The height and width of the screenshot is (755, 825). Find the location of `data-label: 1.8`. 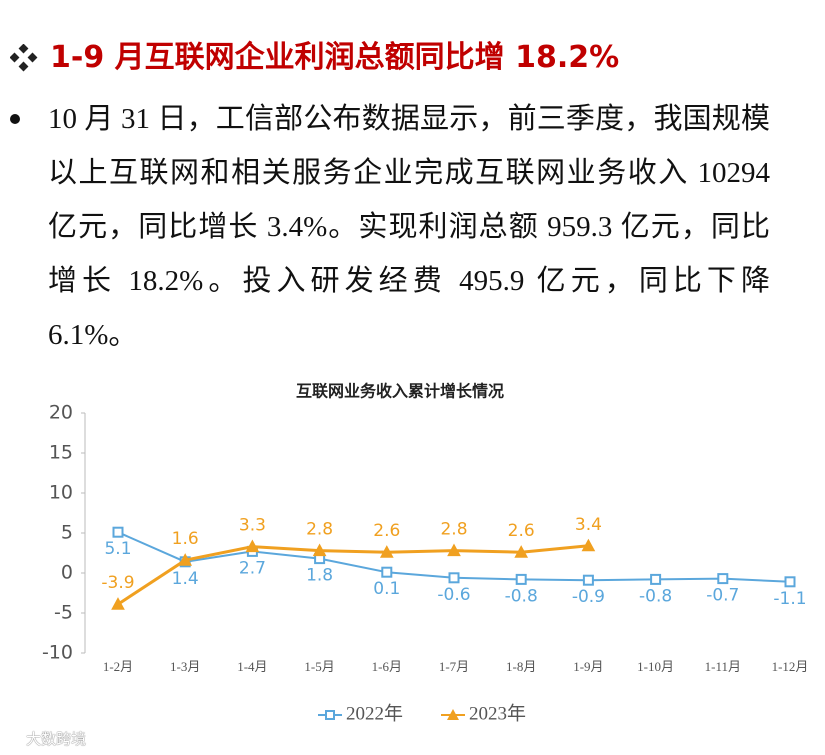

data-label: 1.8 is located at coordinates (319, 576).